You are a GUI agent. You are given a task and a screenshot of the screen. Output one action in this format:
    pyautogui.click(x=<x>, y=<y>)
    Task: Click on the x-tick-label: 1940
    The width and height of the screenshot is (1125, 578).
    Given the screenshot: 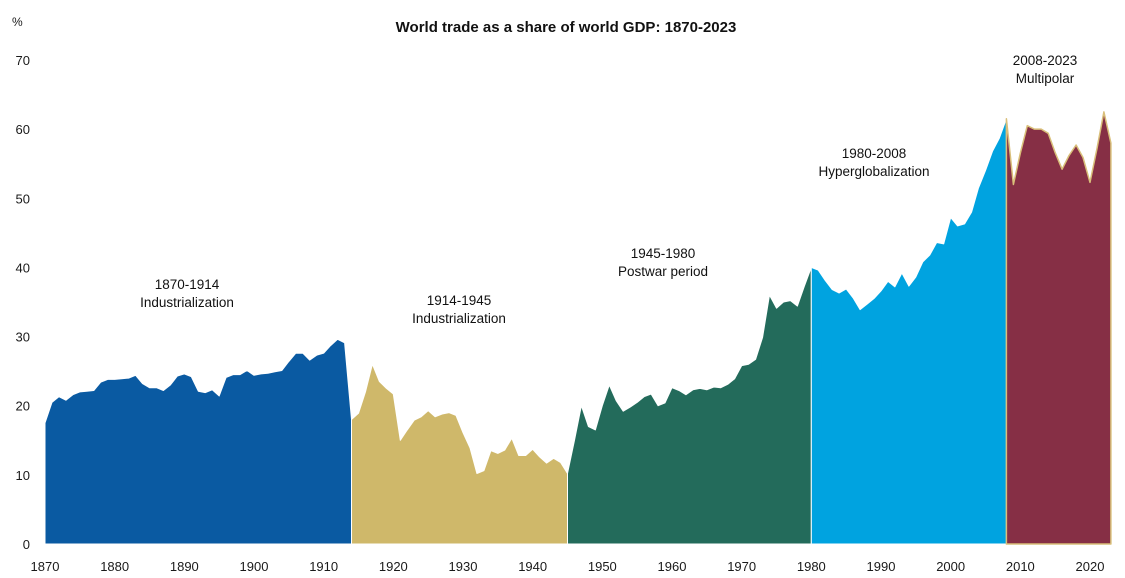 What is the action you would take?
    pyautogui.click(x=532, y=566)
    